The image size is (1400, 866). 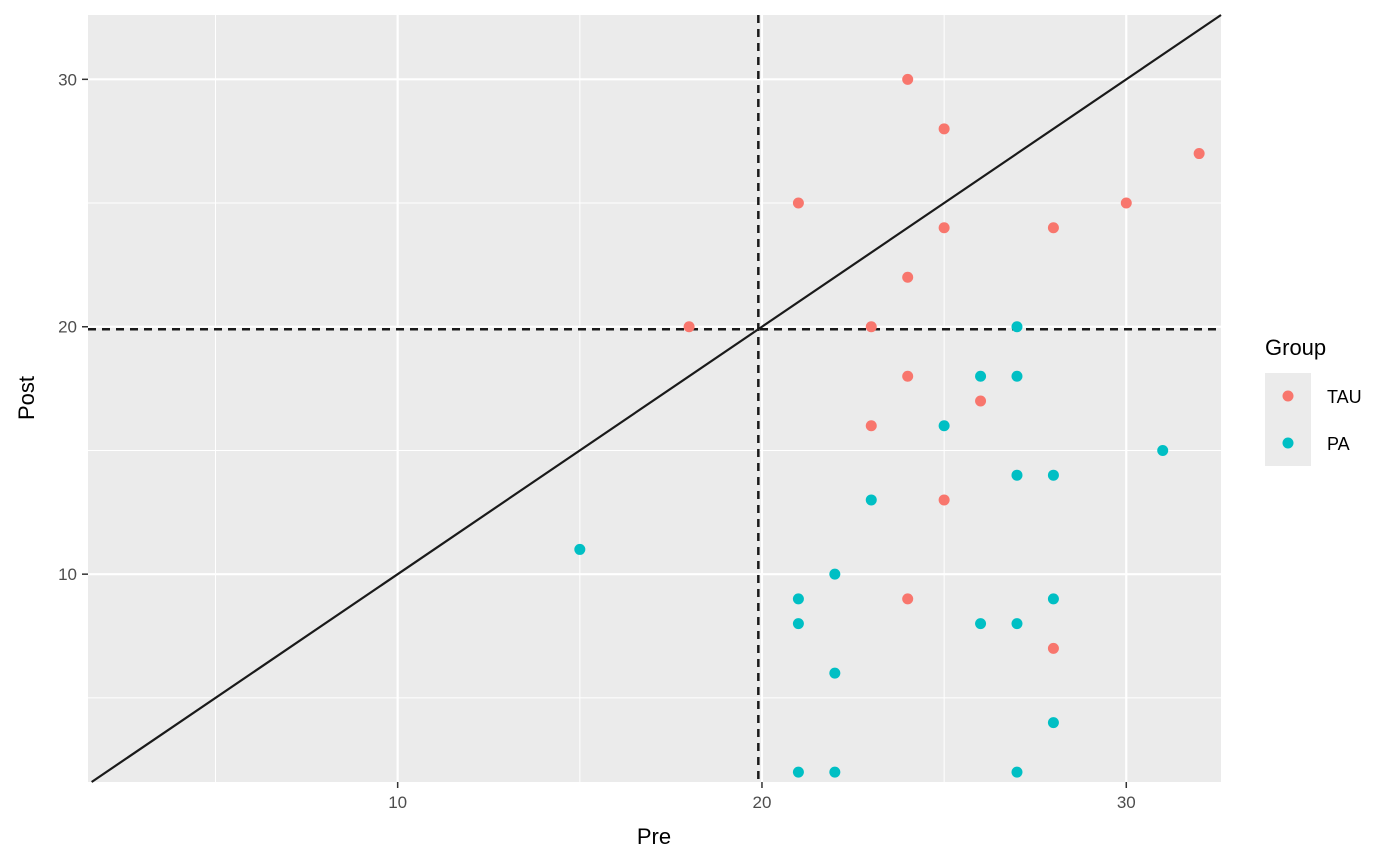 What do you see at coordinates (1344, 397) in the screenshot?
I see `legend-label-tau: TAU` at bounding box center [1344, 397].